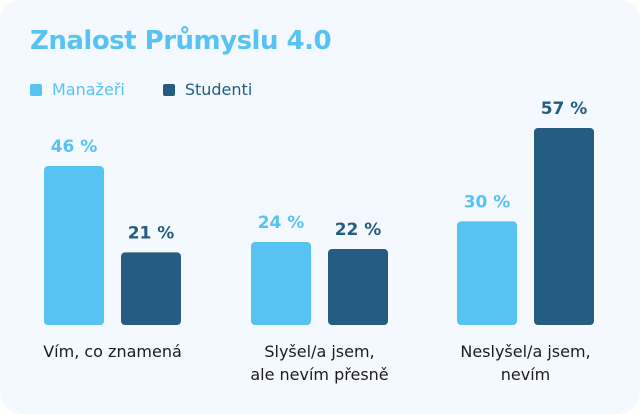  What do you see at coordinates (487, 202) in the screenshot?
I see `value-label-managers-2: 30 %` at bounding box center [487, 202].